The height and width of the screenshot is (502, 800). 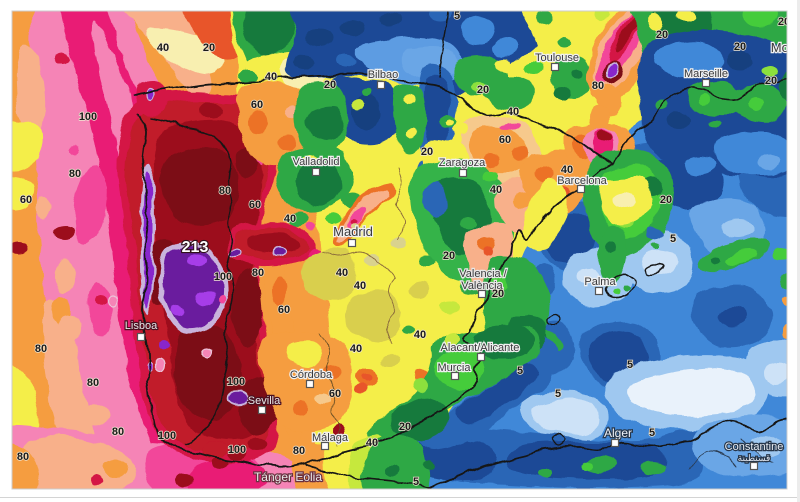 What do you see at coordinates (141, 326) in the screenshot?
I see `svg-text: Lisboa` at bounding box center [141, 326].